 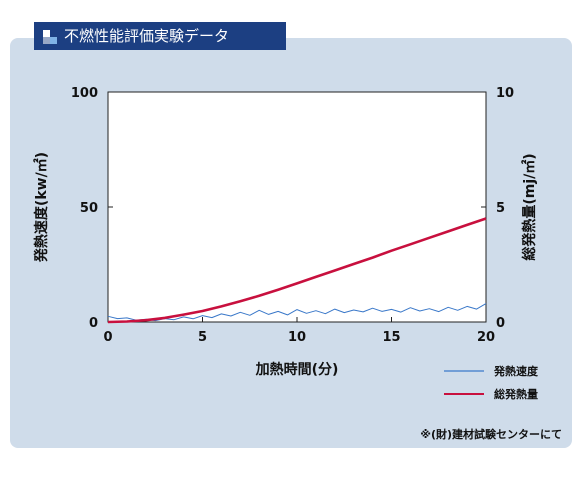 What do you see at coordinates (391, 337) in the screenshot?
I see `x-tick-label: 15` at bounding box center [391, 337].